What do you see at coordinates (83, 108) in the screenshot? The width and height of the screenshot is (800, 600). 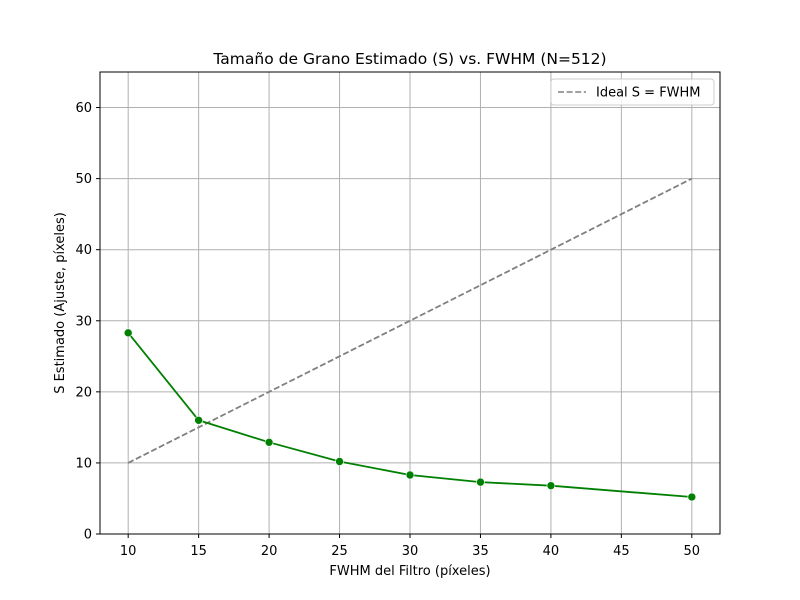 I see `y-tick-label: 60` at bounding box center [83, 108].